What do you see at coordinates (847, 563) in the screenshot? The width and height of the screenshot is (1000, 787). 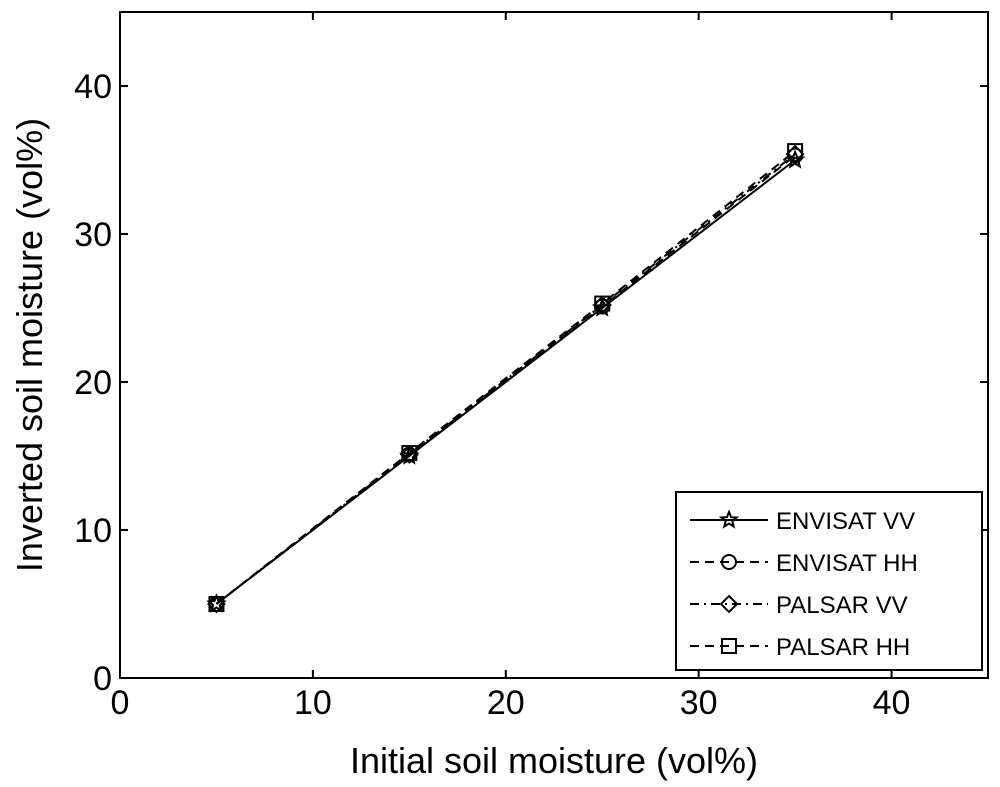 I see `legend-label: ENVISAT HH` at bounding box center [847, 563].